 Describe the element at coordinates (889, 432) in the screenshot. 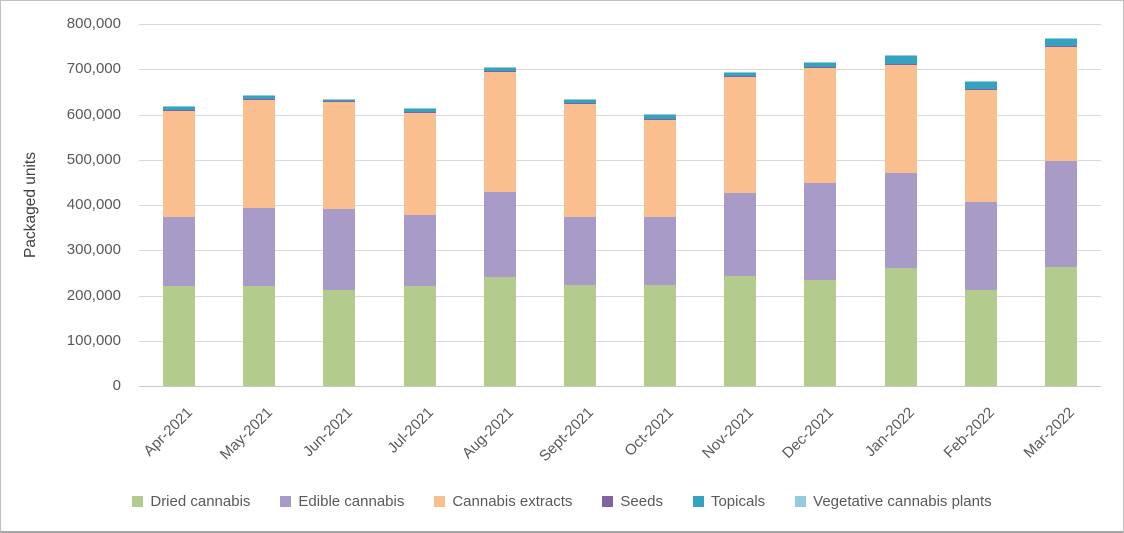

I see `x-axis-label: Jan-2022` at that location.